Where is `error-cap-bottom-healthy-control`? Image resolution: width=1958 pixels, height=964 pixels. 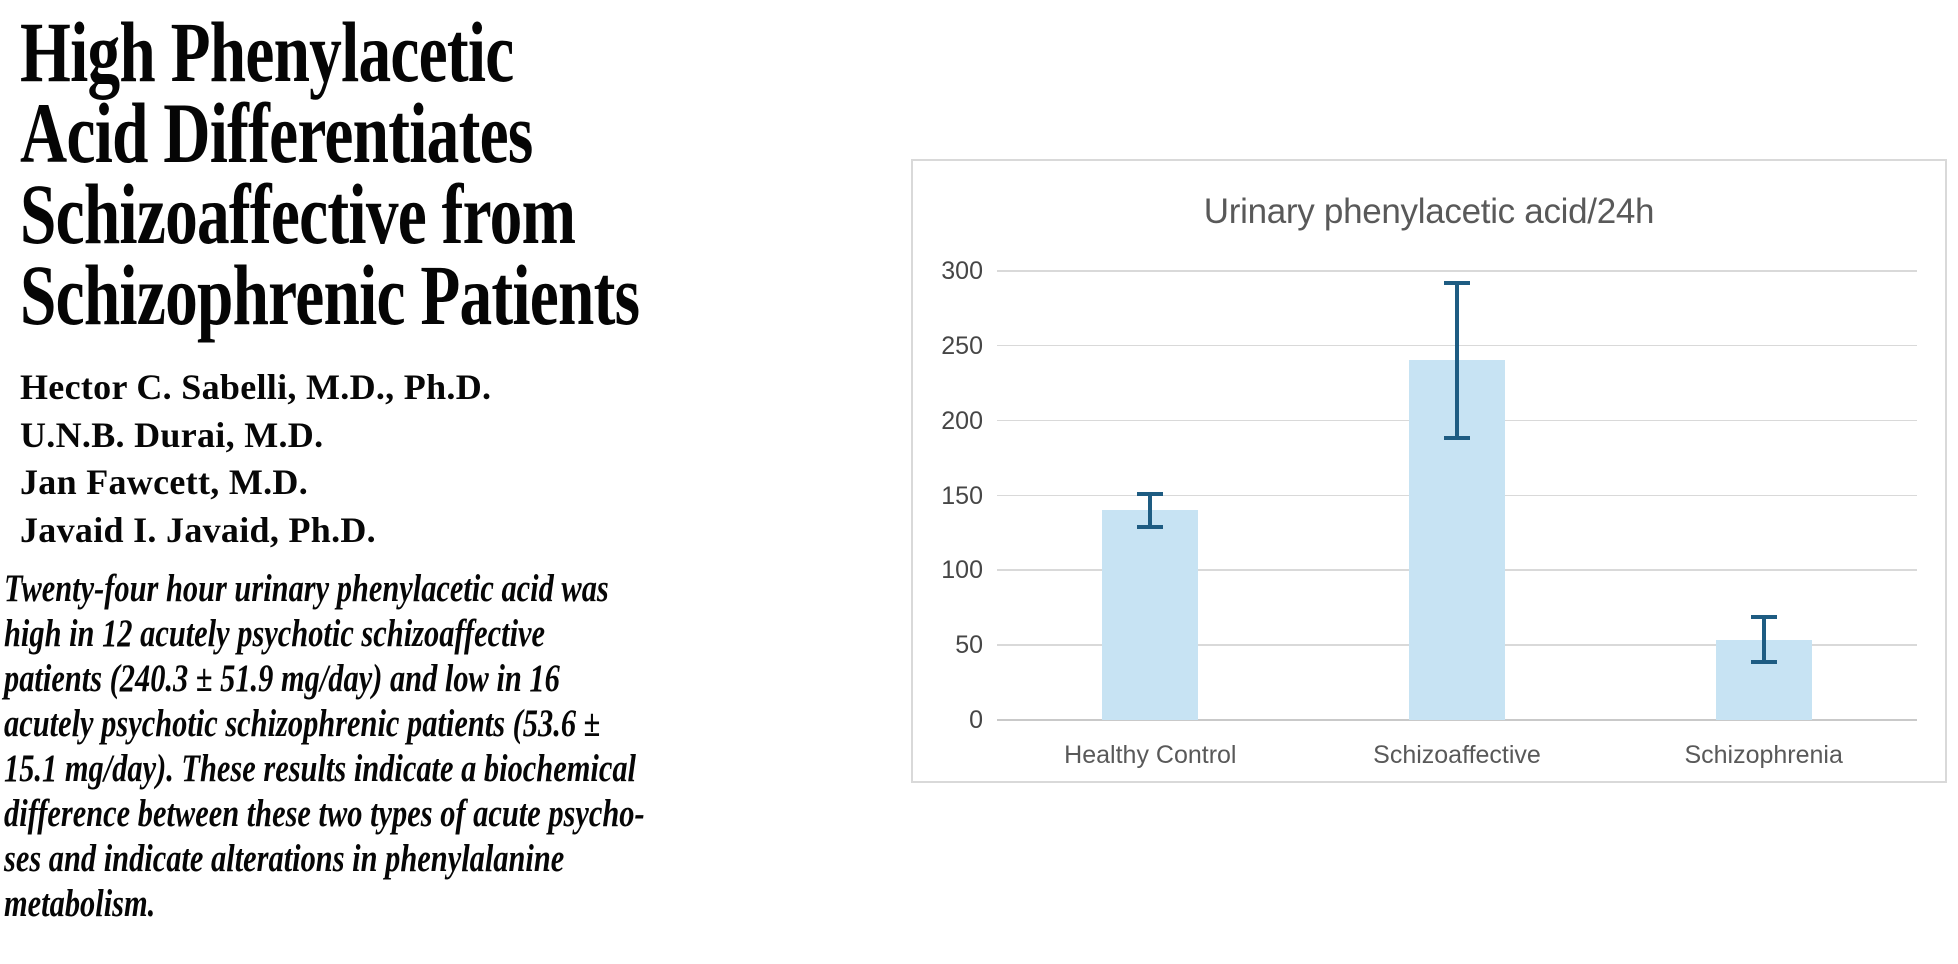 error-cap-bottom-healthy-control is located at coordinates (1150, 526).